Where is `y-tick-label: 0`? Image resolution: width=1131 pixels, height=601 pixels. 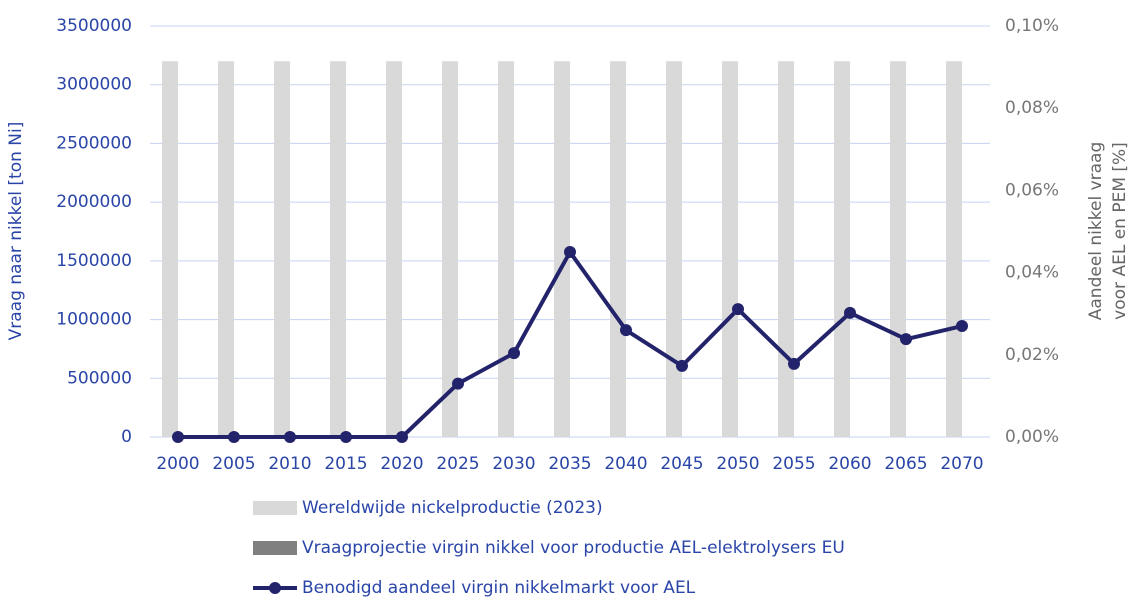
y-tick-label: 0 is located at coordinates (126, 437).